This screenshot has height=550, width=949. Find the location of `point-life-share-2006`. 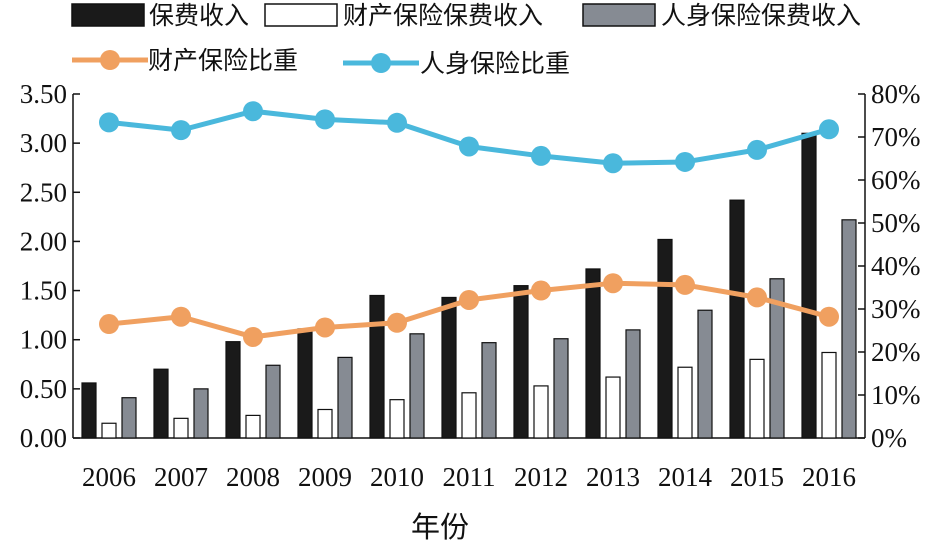

point-life-share-2006 is located at coordinates (109, 122).